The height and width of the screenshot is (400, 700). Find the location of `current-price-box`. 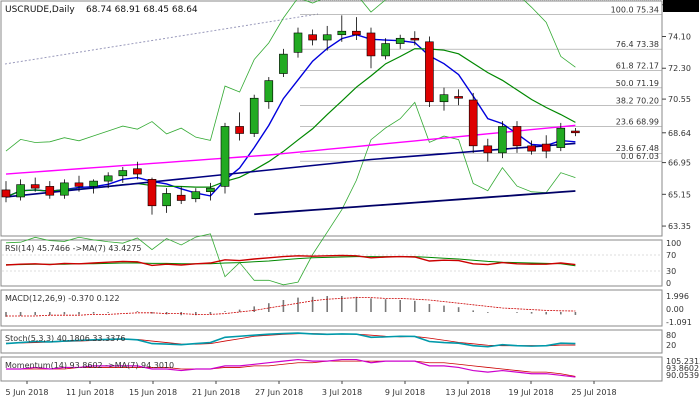

current-price-box is located at coordinates (681, 6).